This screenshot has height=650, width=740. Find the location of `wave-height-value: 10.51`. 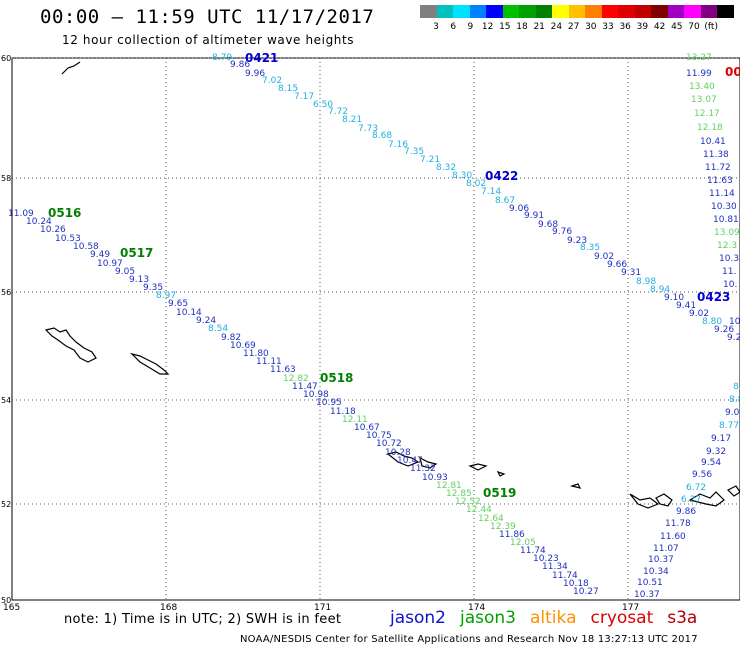

wave-height-value: 10.51 is located at coordinates (650, 583).